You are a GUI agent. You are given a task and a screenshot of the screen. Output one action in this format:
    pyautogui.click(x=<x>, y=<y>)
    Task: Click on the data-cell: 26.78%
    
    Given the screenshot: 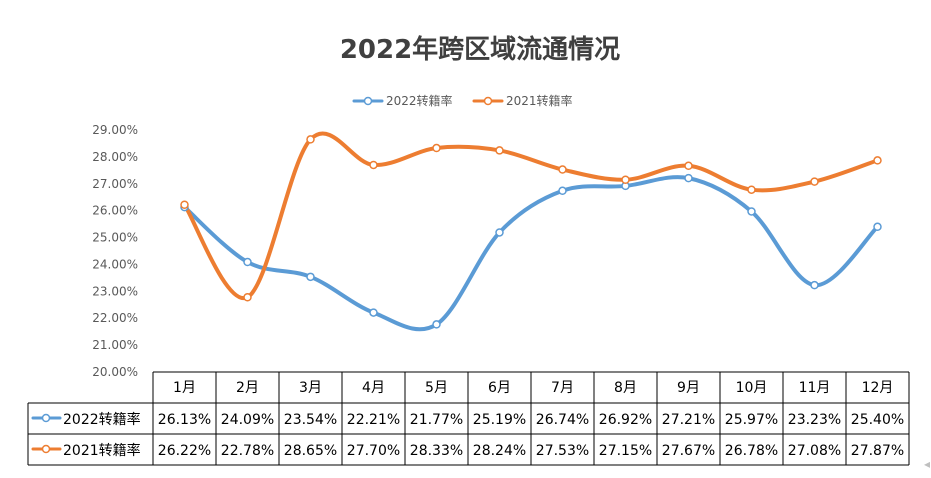 What is the action you would take?
    pyautogui.click(x=751, y=451)
    